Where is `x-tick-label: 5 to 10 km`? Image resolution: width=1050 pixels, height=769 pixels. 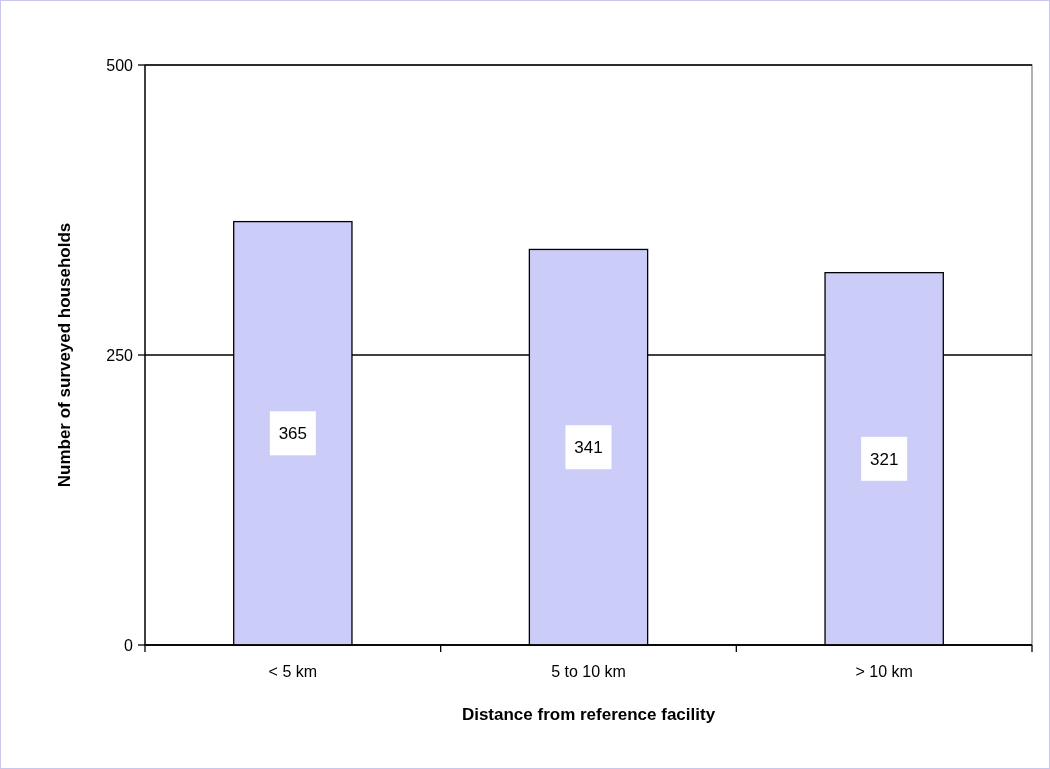
x-tick-label: 5 to 10 km is located at coordinates (588, 671).